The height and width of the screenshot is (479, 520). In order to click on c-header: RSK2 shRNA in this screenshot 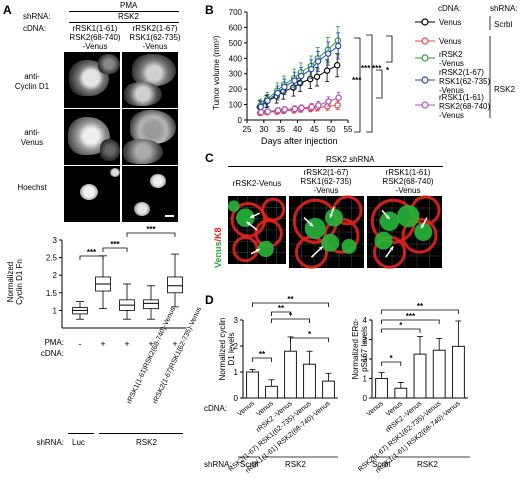, I will do `click(350, 159)`.